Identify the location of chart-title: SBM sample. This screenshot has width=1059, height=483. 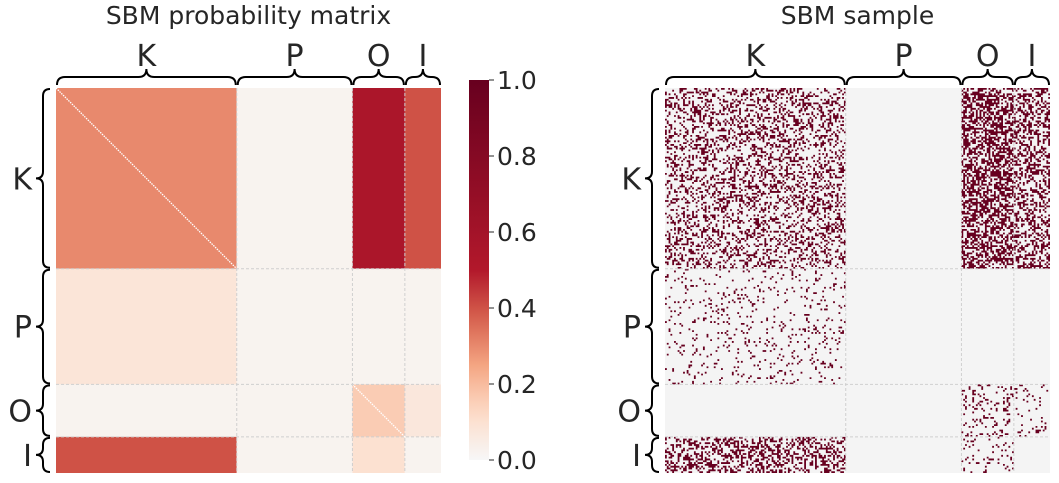
(857, 15).